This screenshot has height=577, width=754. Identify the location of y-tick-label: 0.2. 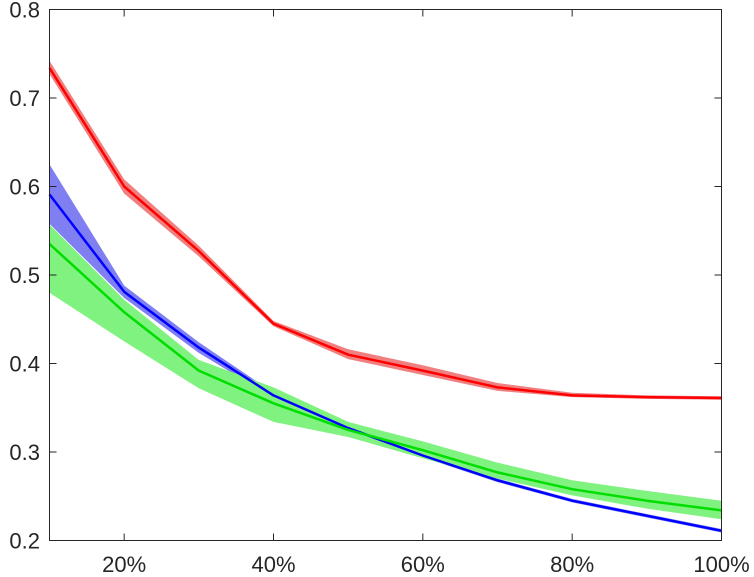
(24, 541).